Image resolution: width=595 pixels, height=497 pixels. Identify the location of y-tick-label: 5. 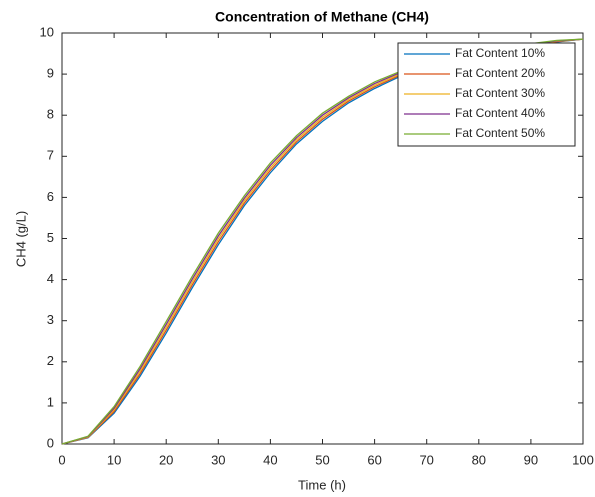
(50, 237).